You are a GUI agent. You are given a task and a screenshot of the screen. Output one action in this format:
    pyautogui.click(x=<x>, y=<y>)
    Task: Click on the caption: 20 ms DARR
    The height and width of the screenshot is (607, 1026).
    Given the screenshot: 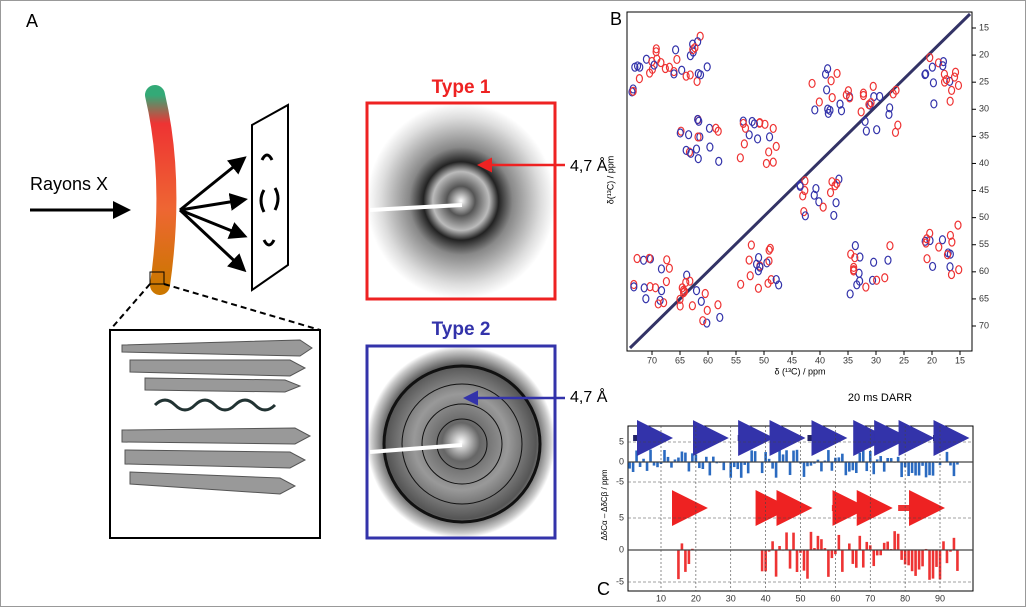 What is the action you would take?
    pyautogui.click(x=880, y=398)
    